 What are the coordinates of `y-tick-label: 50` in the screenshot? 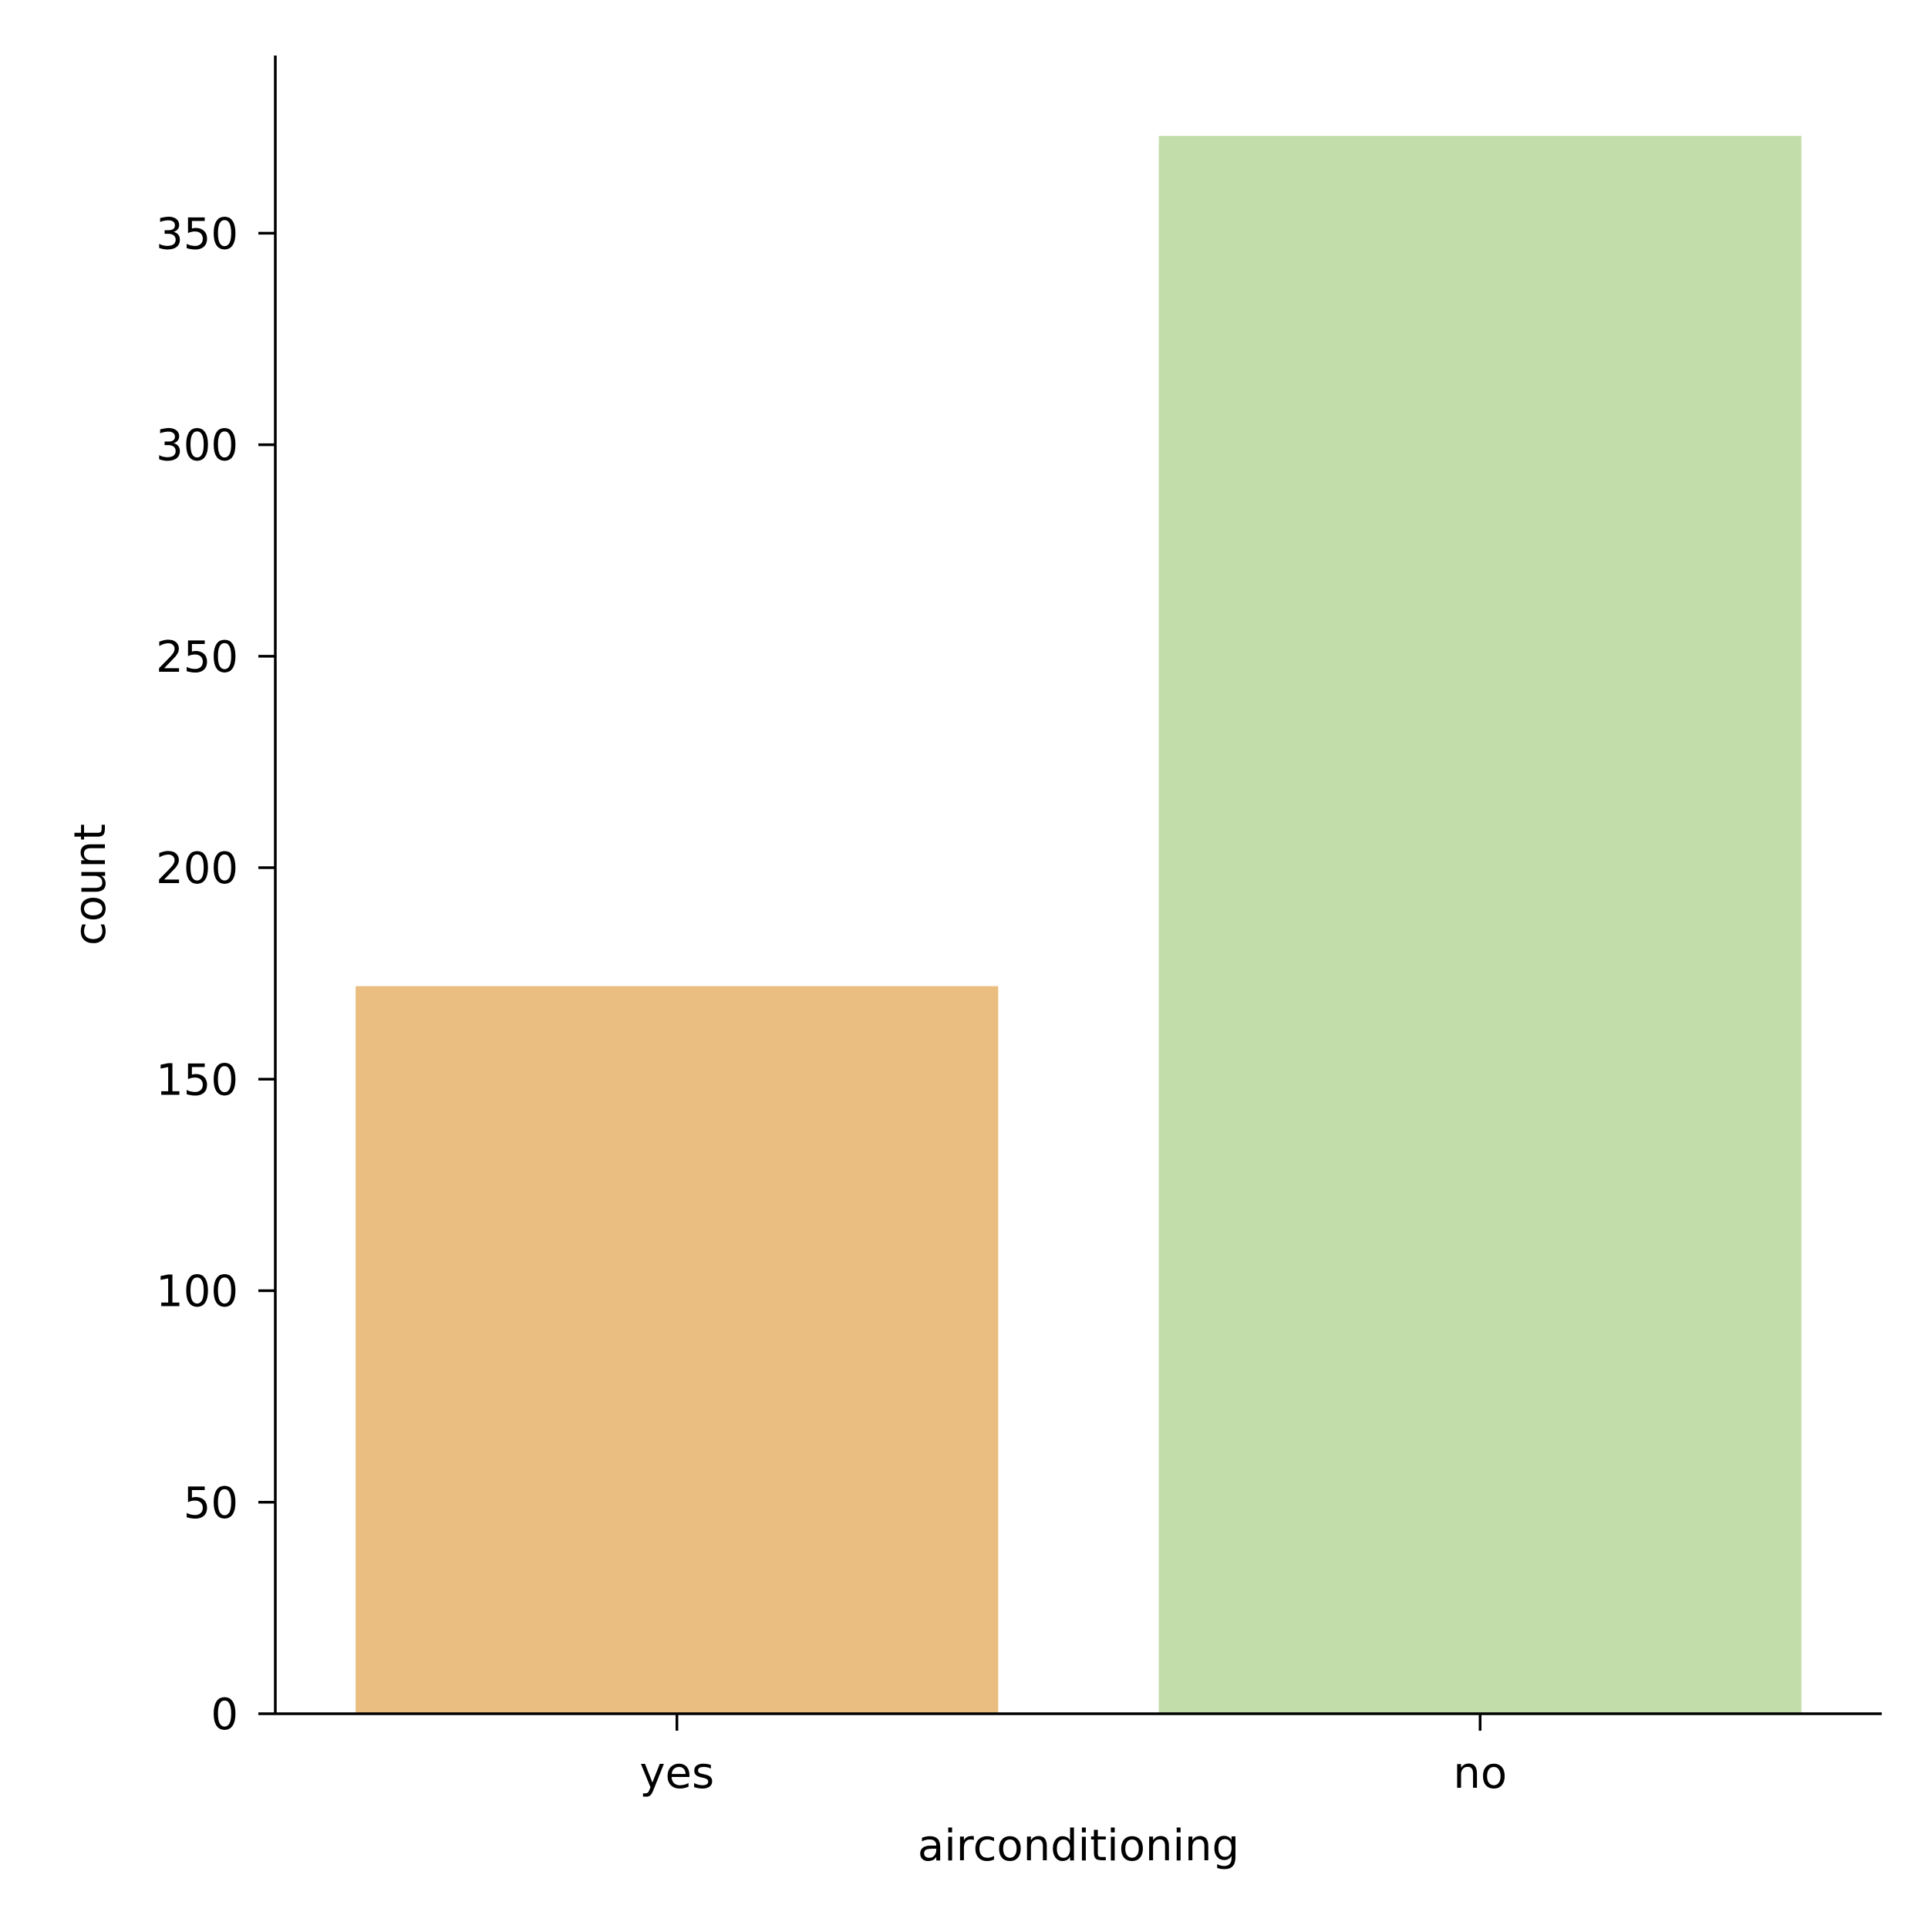 It's located at (211, 1504).